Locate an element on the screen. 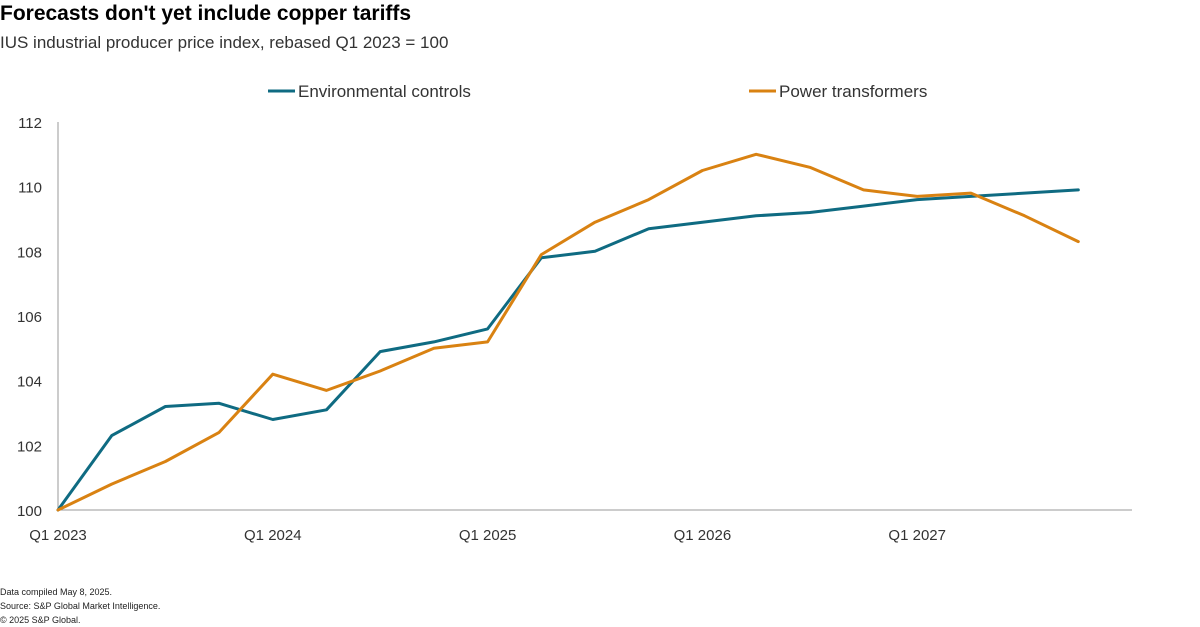  y-tick-label: 100 is located at coordinates (29, 511).